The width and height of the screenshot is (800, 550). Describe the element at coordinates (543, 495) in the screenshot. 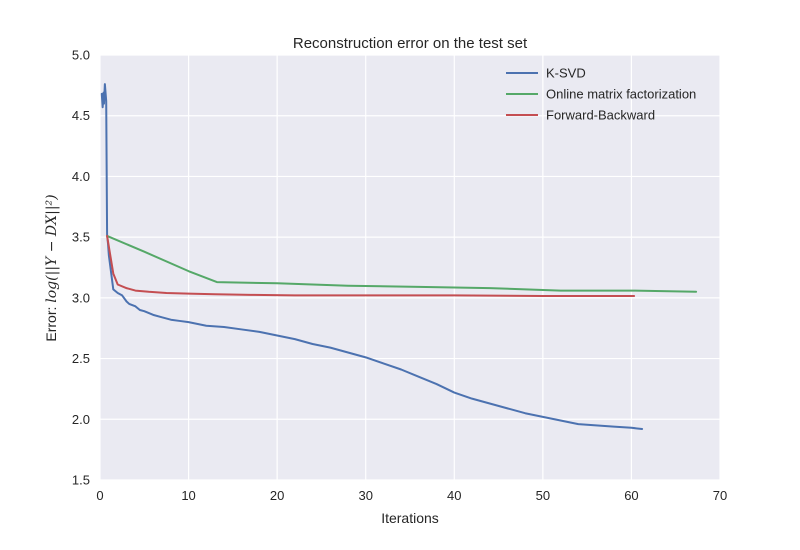

I see `x-tick-label: 50` at that location.